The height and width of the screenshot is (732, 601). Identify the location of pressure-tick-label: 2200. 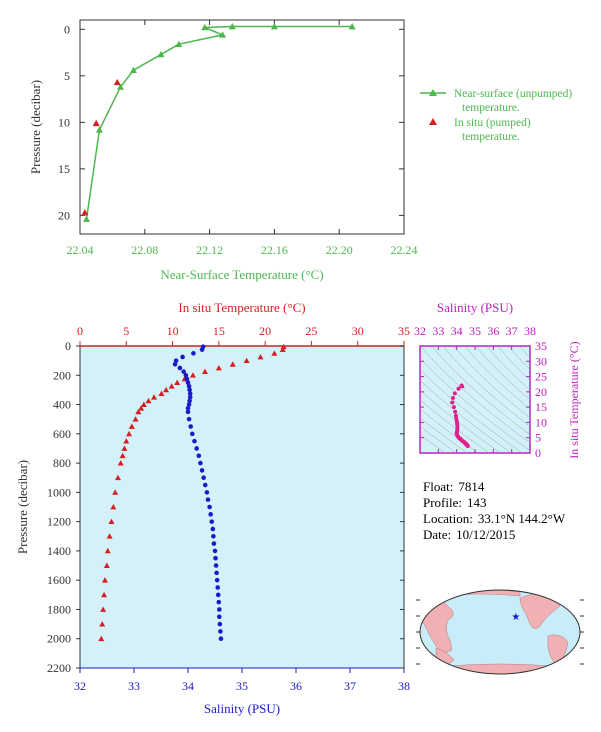
(59, 668).